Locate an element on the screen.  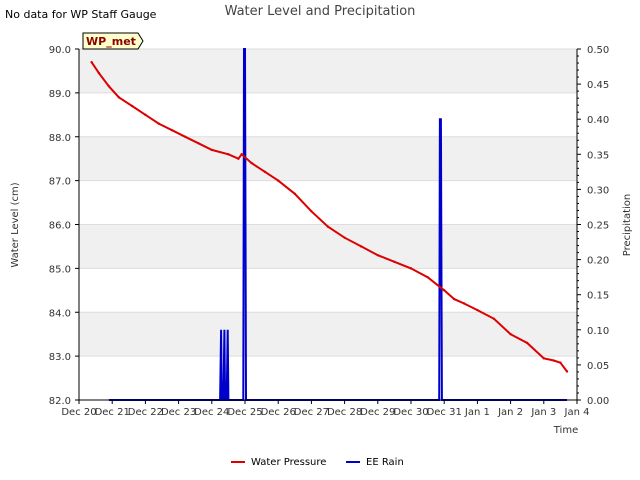
y-left-tick-label: 84.0 is located at coordinates (60, 313).